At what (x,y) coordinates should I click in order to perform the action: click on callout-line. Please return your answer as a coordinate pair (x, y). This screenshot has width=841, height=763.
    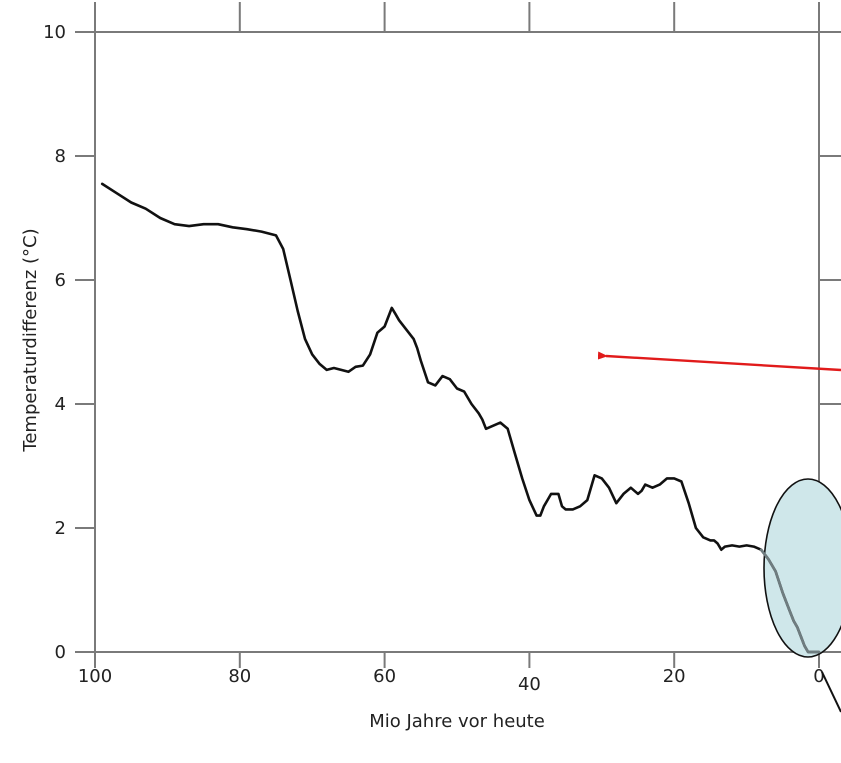
    Looking at the image, I should click on (831, 692).